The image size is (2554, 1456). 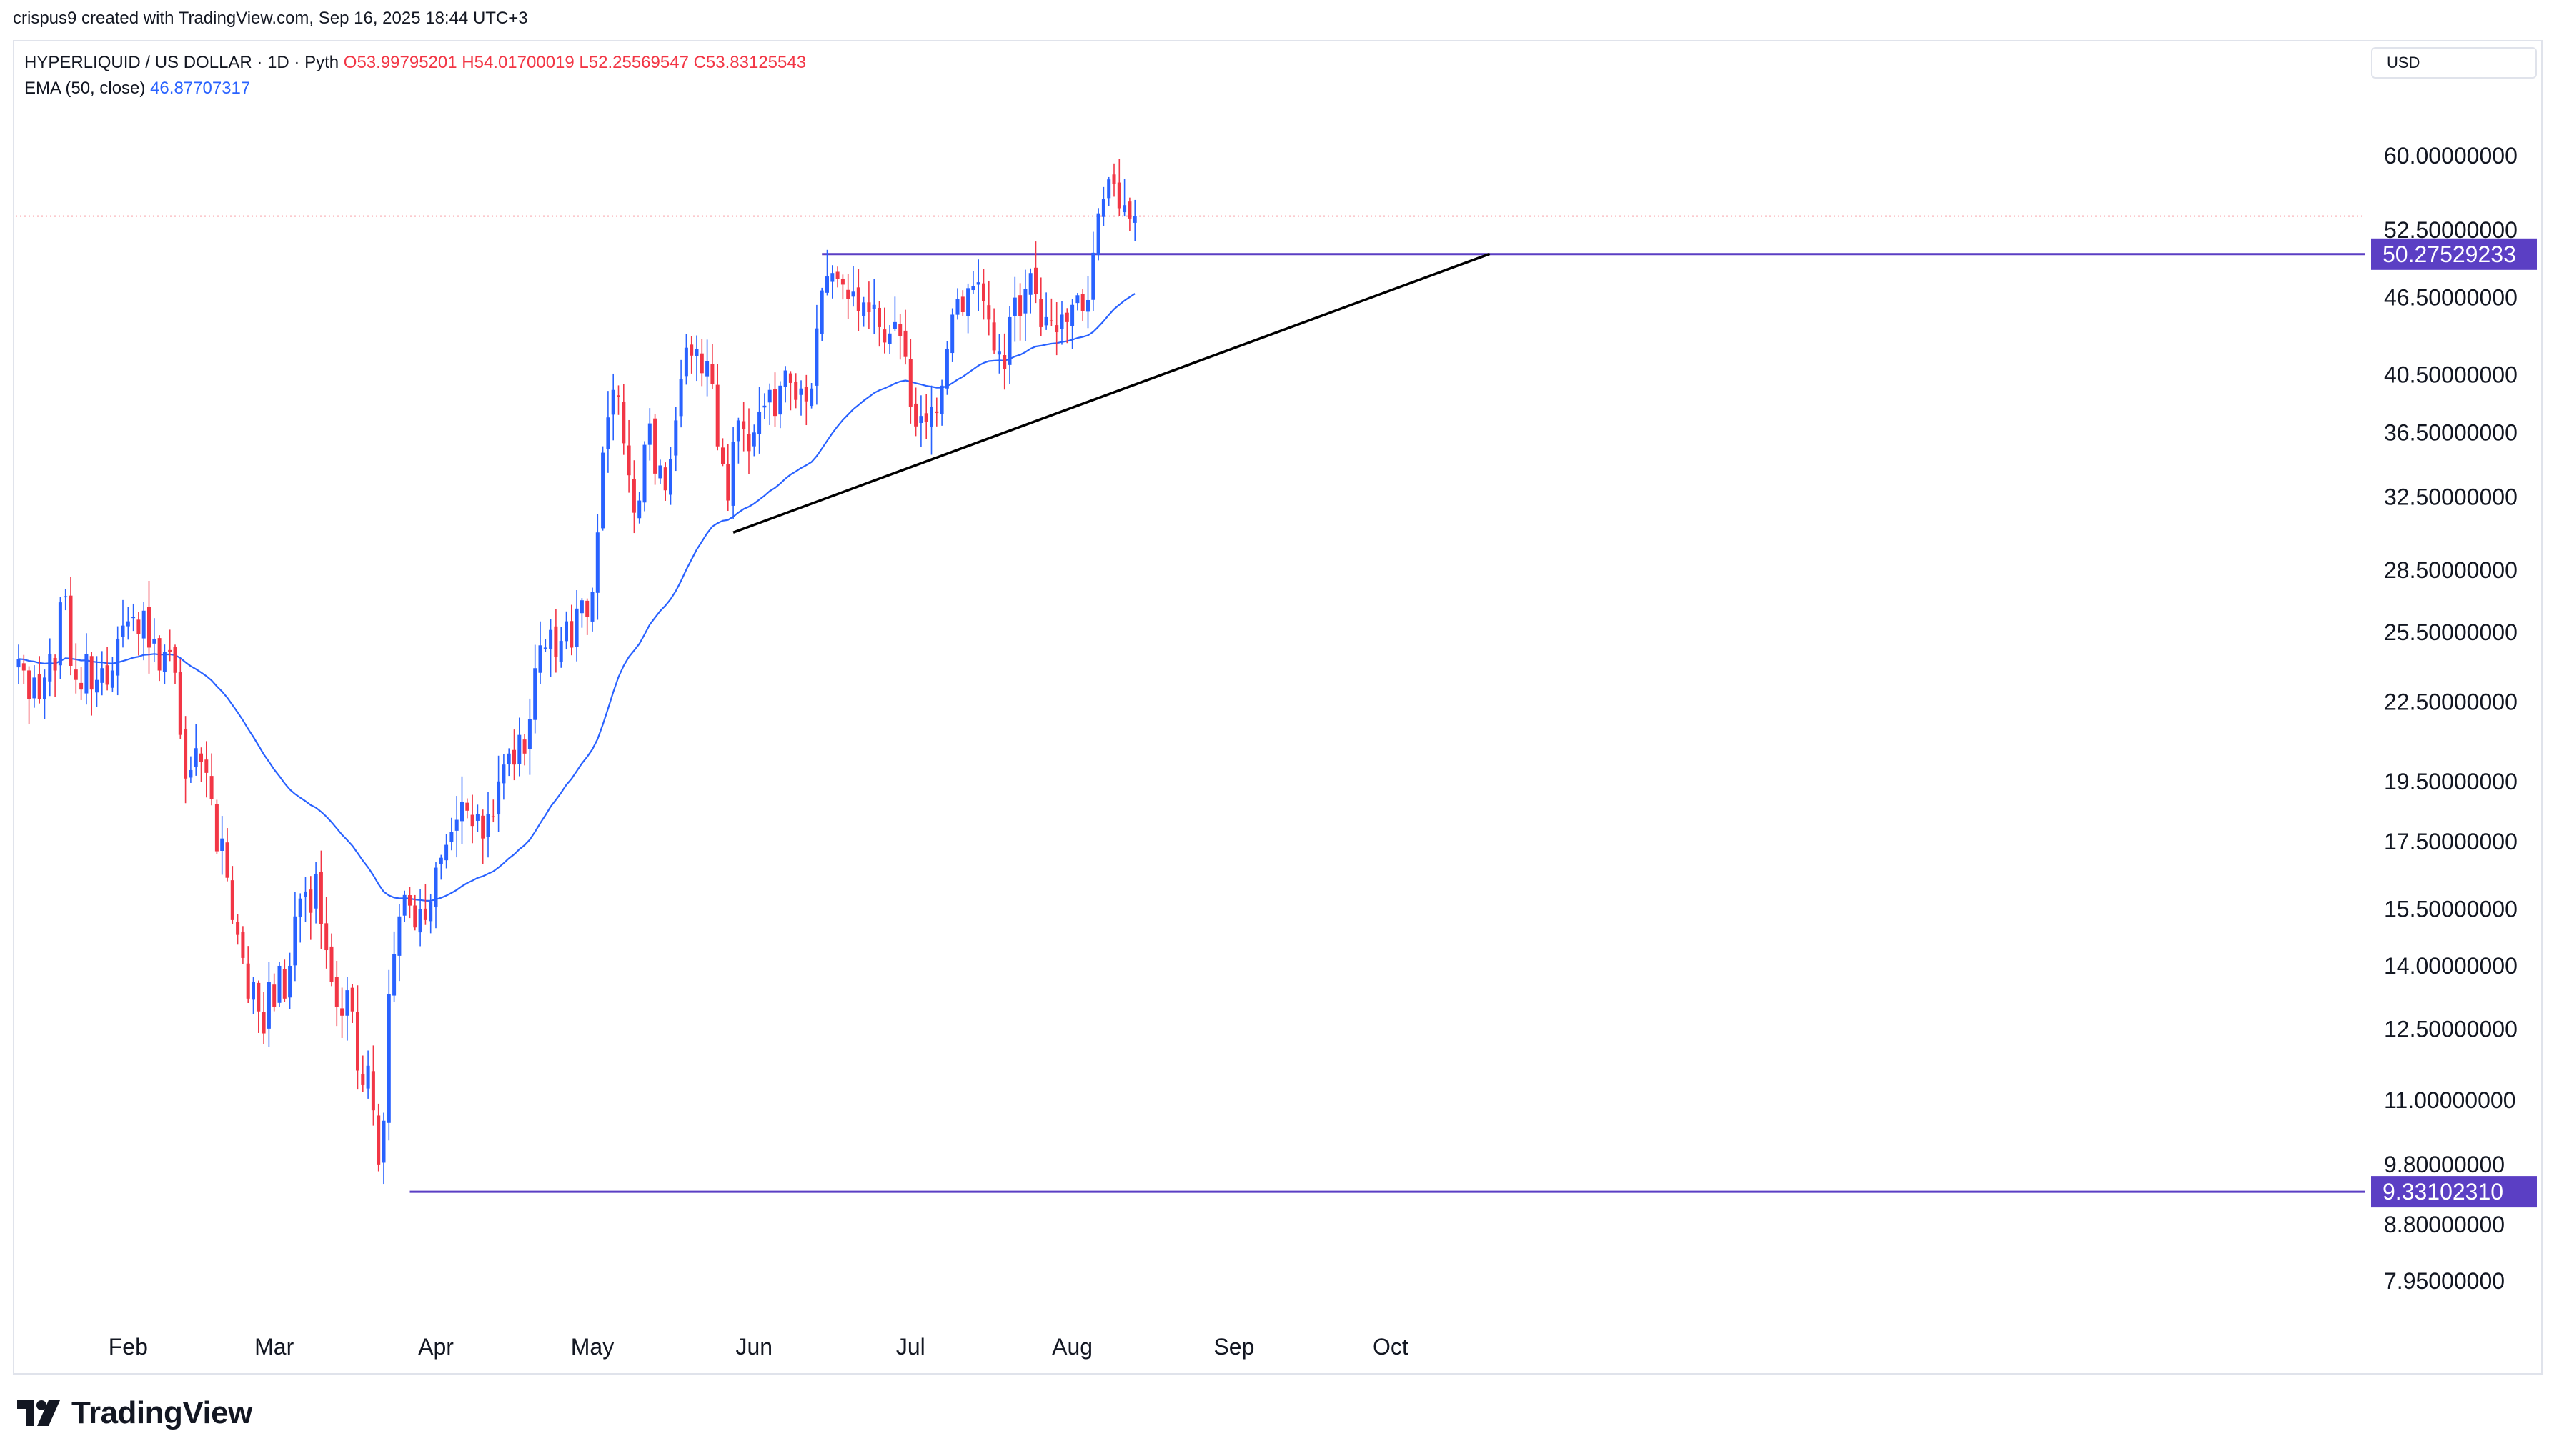 What do you see at coordinates (2454, 63) in the screenshot?
I see `currency-selector-button: USD` at bounding box center [2454, 63].